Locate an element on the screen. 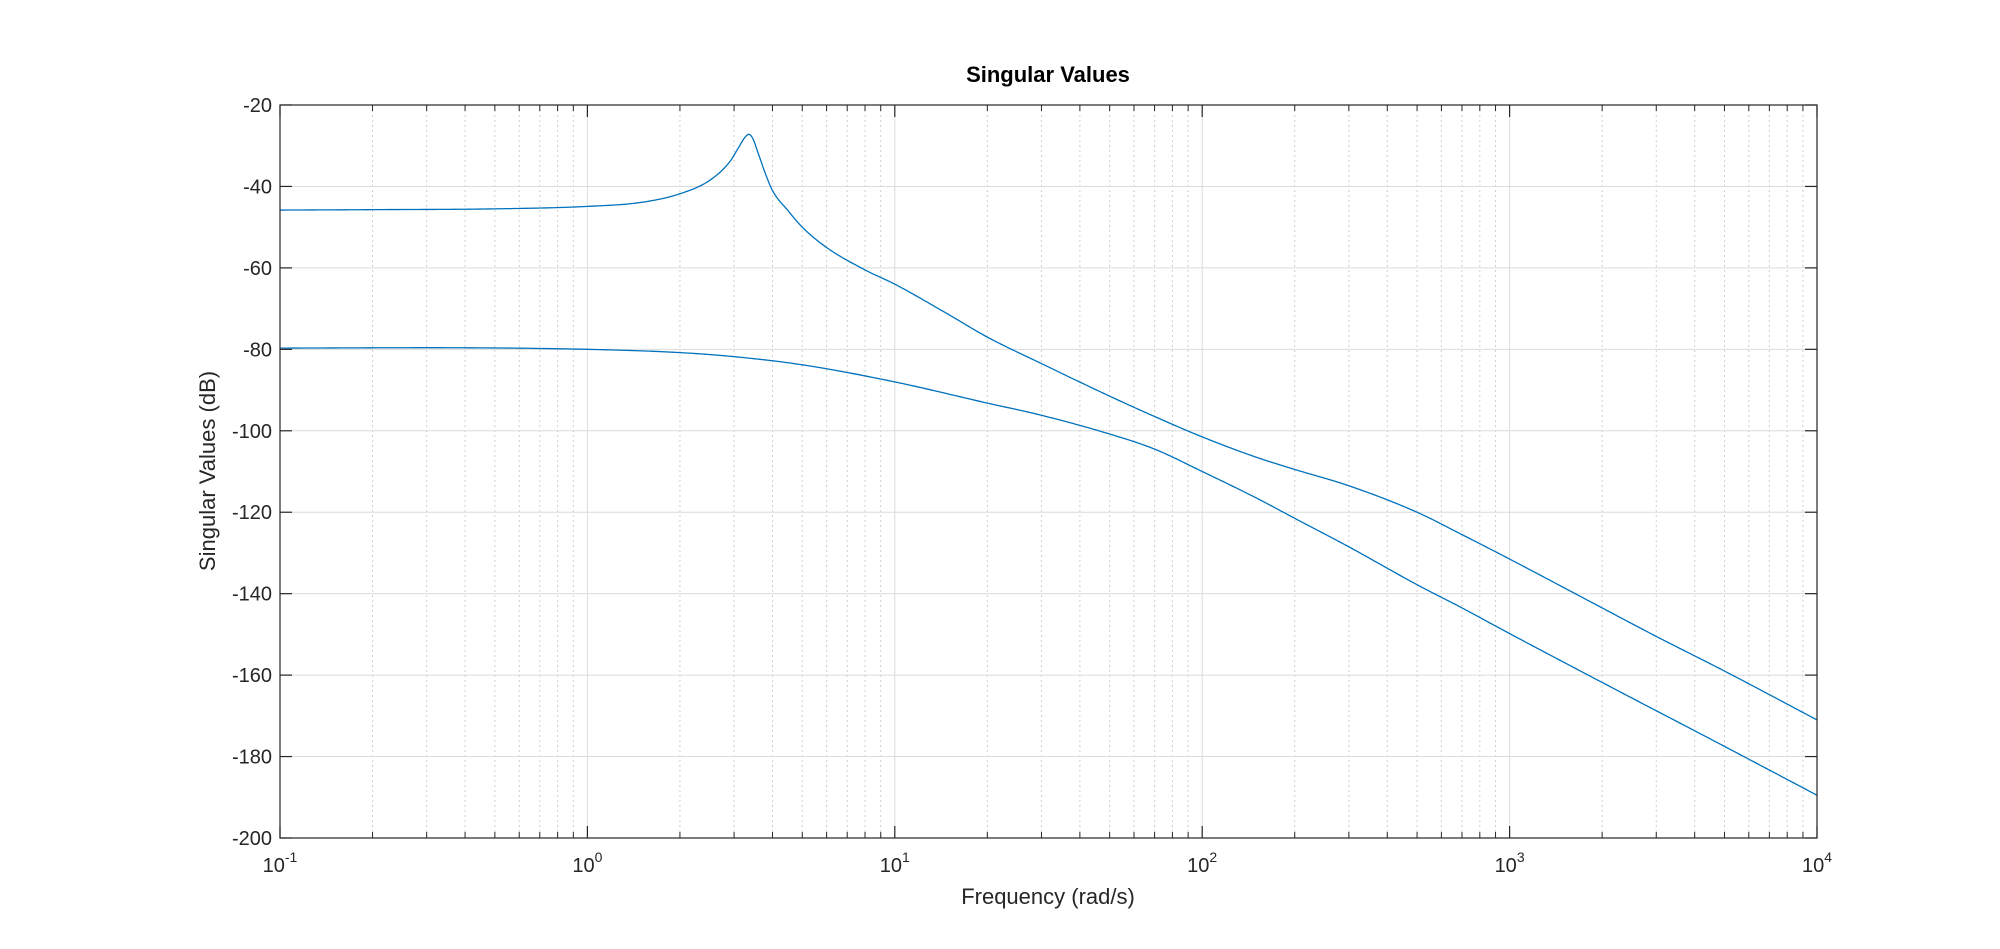 This screenshot has height=949, width=2000. x-tick-label: 10⁴ is located at coordinates (1817, 863).